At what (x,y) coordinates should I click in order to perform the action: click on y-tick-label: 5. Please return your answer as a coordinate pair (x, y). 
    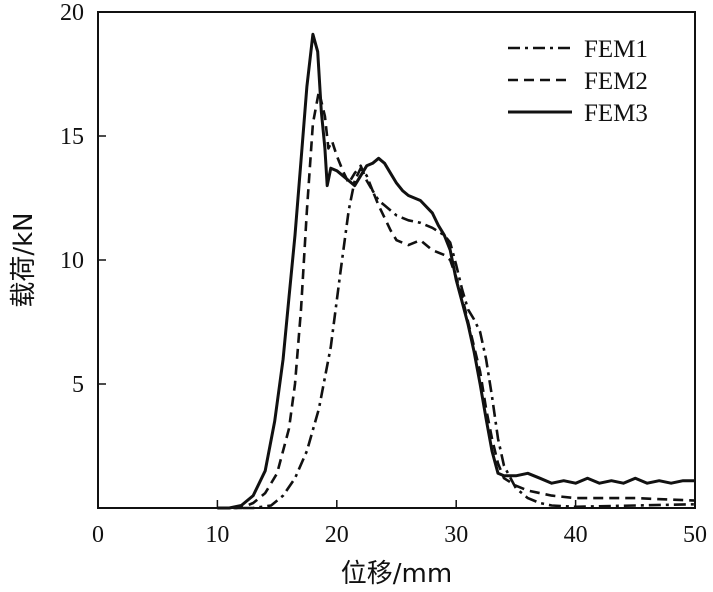
    Looking at the image, I should click on (78, 385).